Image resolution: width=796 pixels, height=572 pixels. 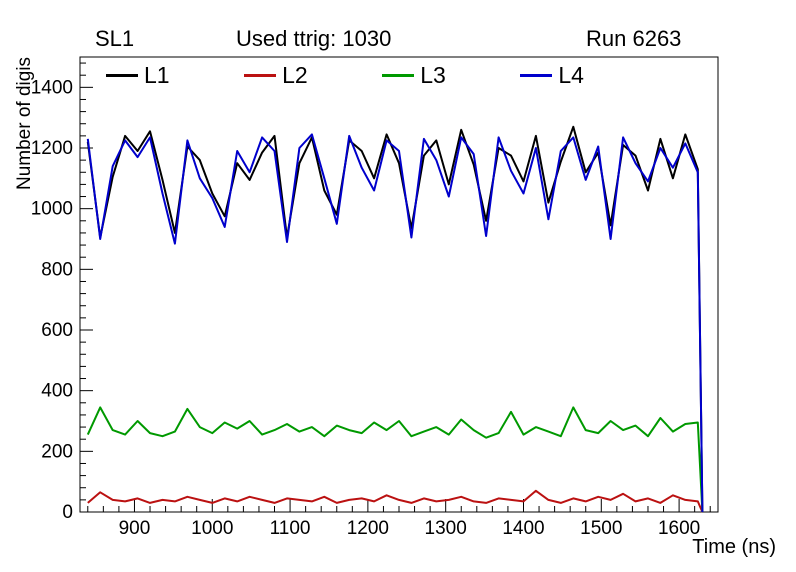 What do you see at coordinates (433, 74) in the screenshot?
I see `legend-label: L3` at bounding box center [433, 74].